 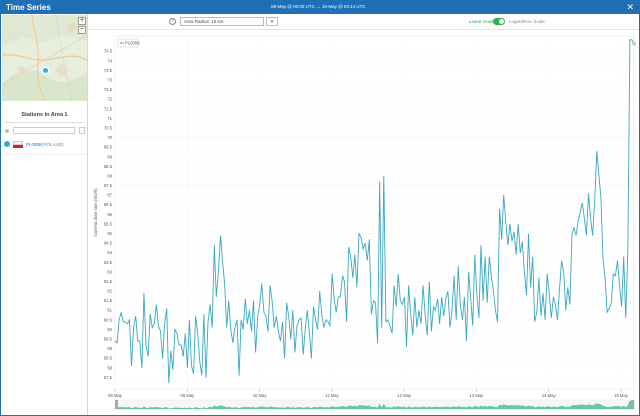 What do you see at coordinates (28, 7) in the screenshot?
I see `window-title: Time Series` at bounding box center [28, 7].